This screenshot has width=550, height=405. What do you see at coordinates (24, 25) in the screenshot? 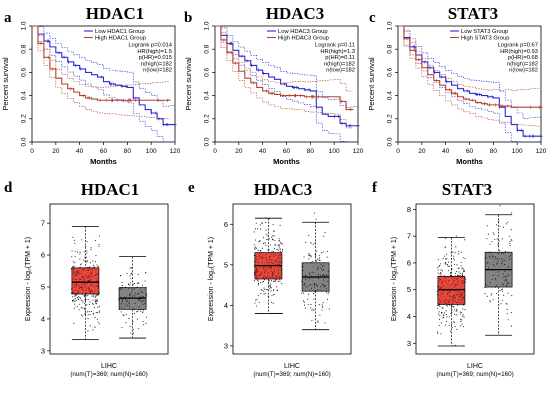
I see `y-tick-label: 1.0` at bounding box center [24, 25].